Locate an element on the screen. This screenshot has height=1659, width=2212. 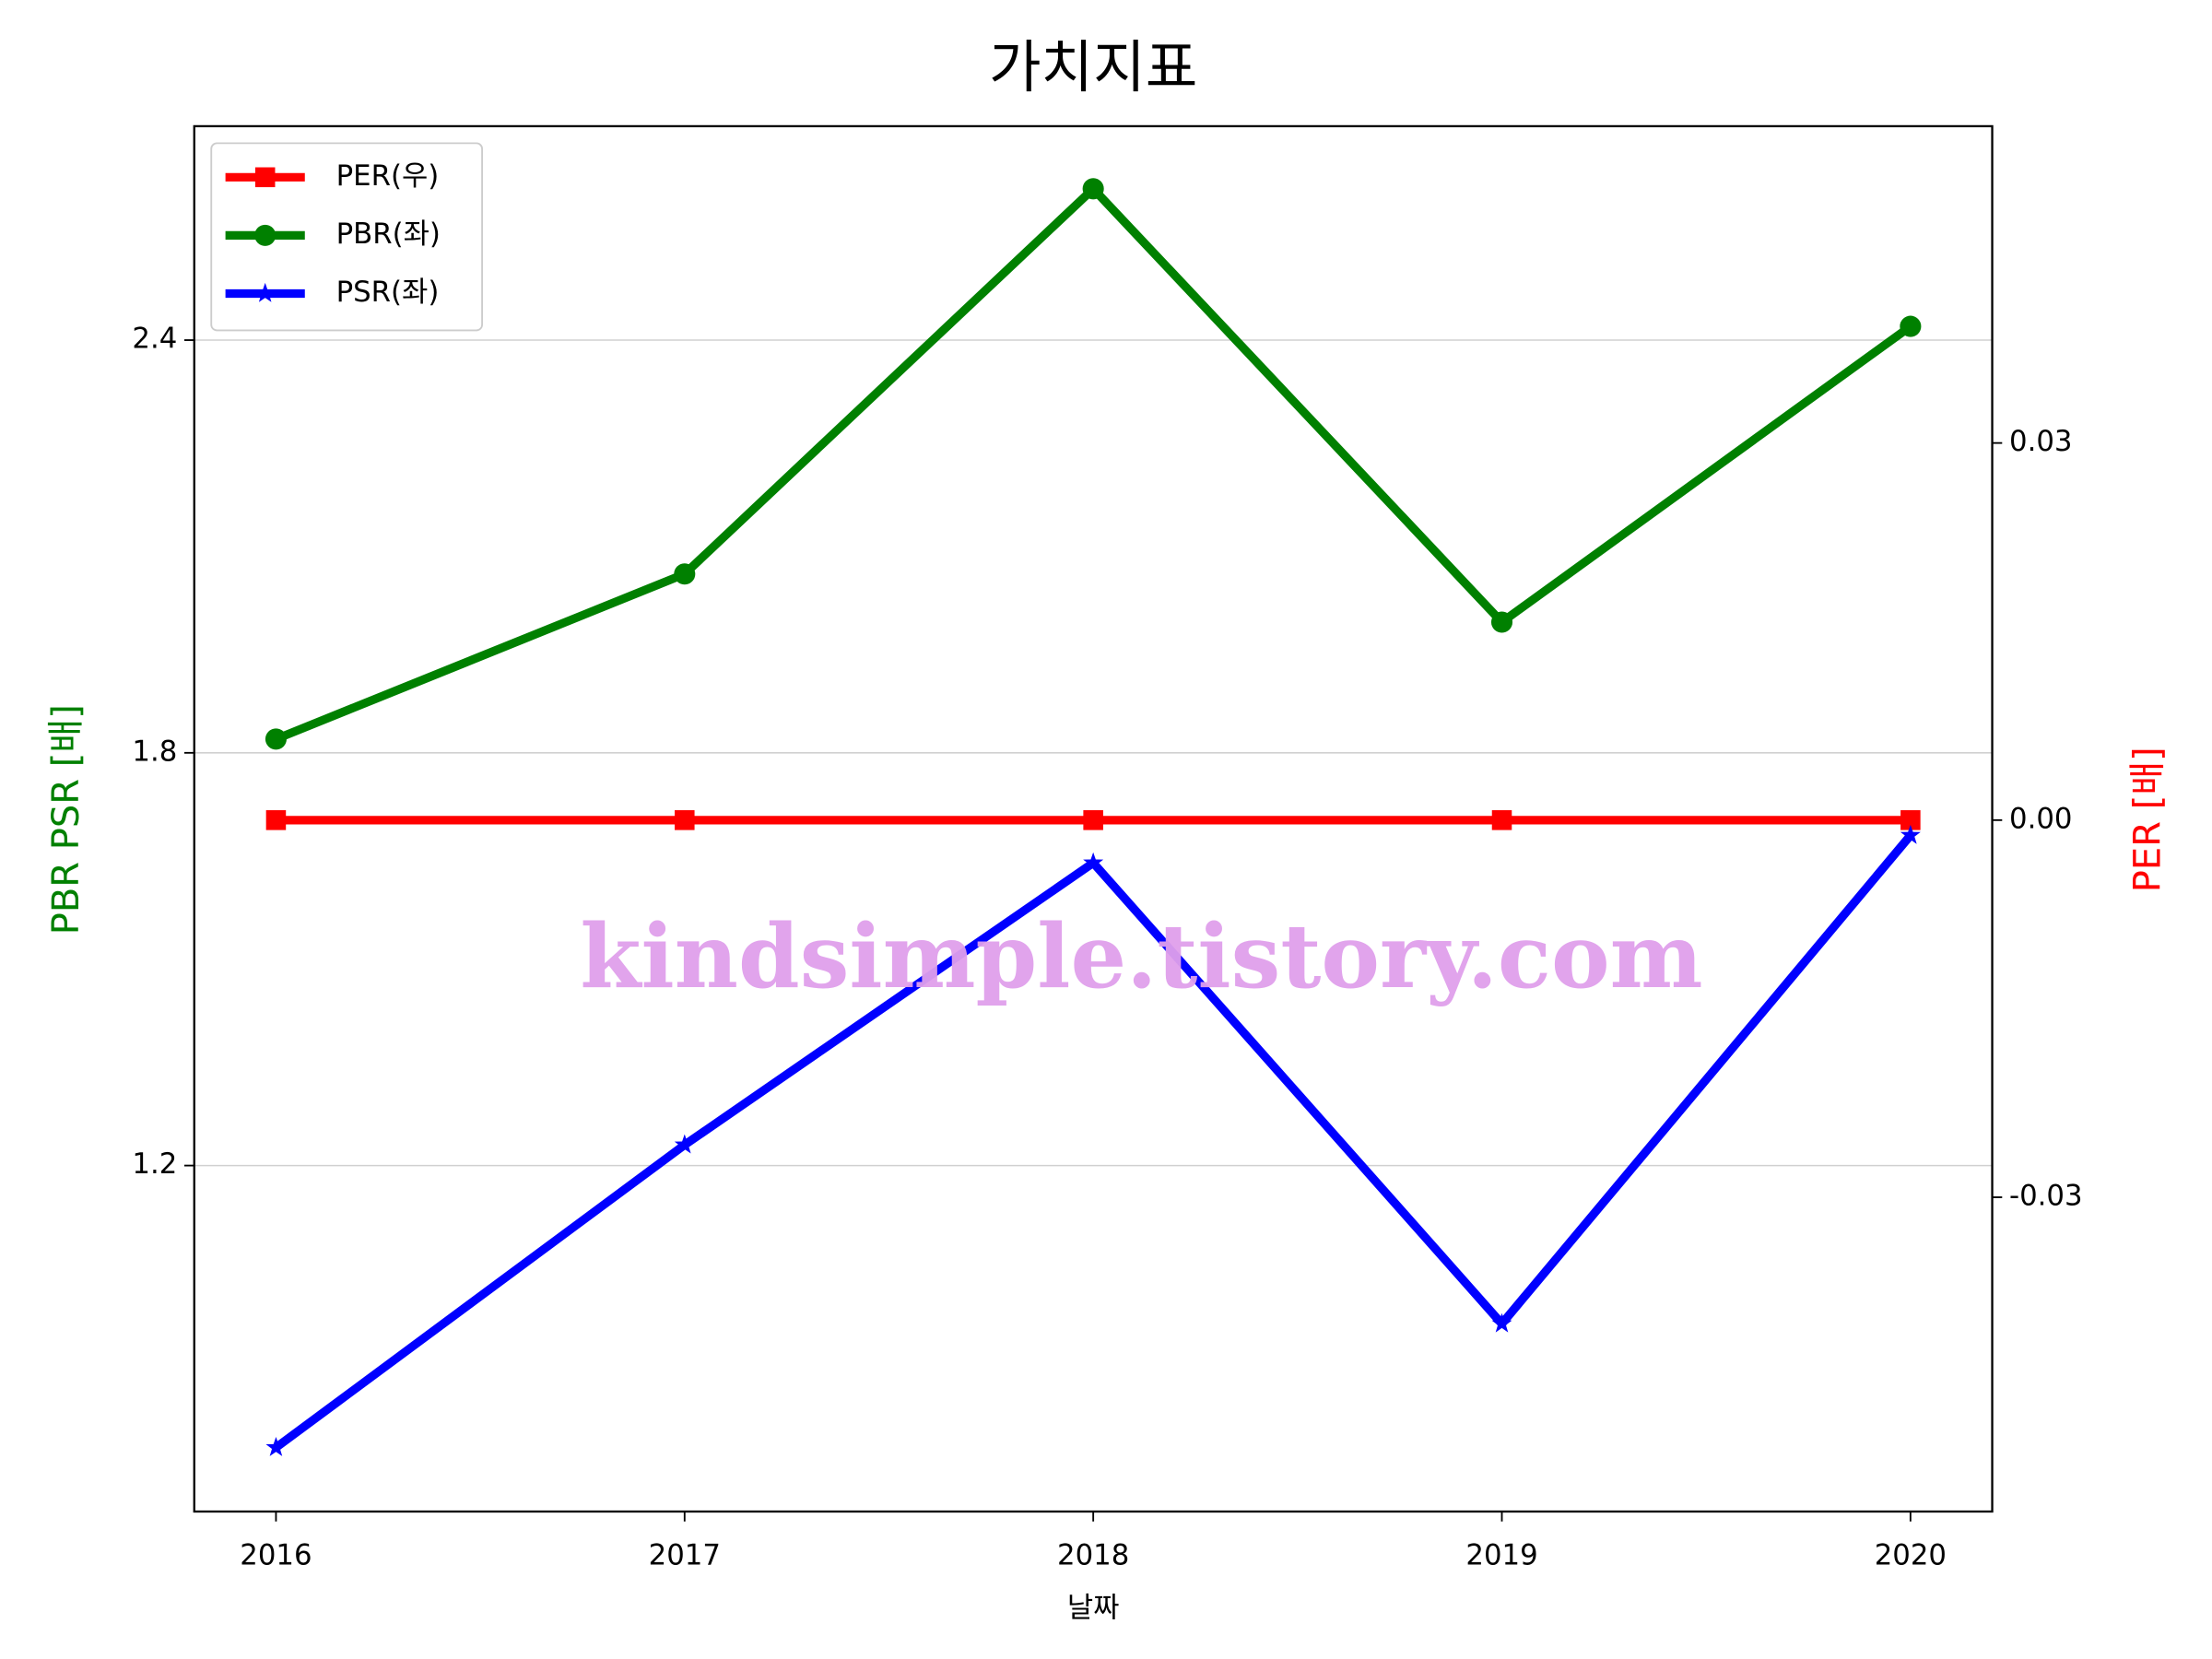
y2-tick-label: 0.03 is located at coordinates (2040, 441).